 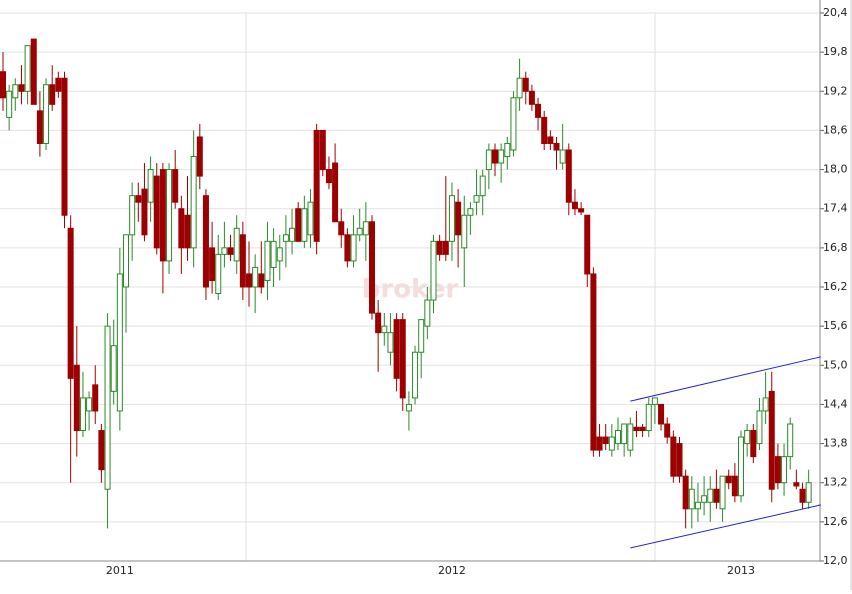 What do you see at coordinates (835, 443) in the screenshot?
I see `y-tick-label: 13,8` at bounding box center [835, 443].